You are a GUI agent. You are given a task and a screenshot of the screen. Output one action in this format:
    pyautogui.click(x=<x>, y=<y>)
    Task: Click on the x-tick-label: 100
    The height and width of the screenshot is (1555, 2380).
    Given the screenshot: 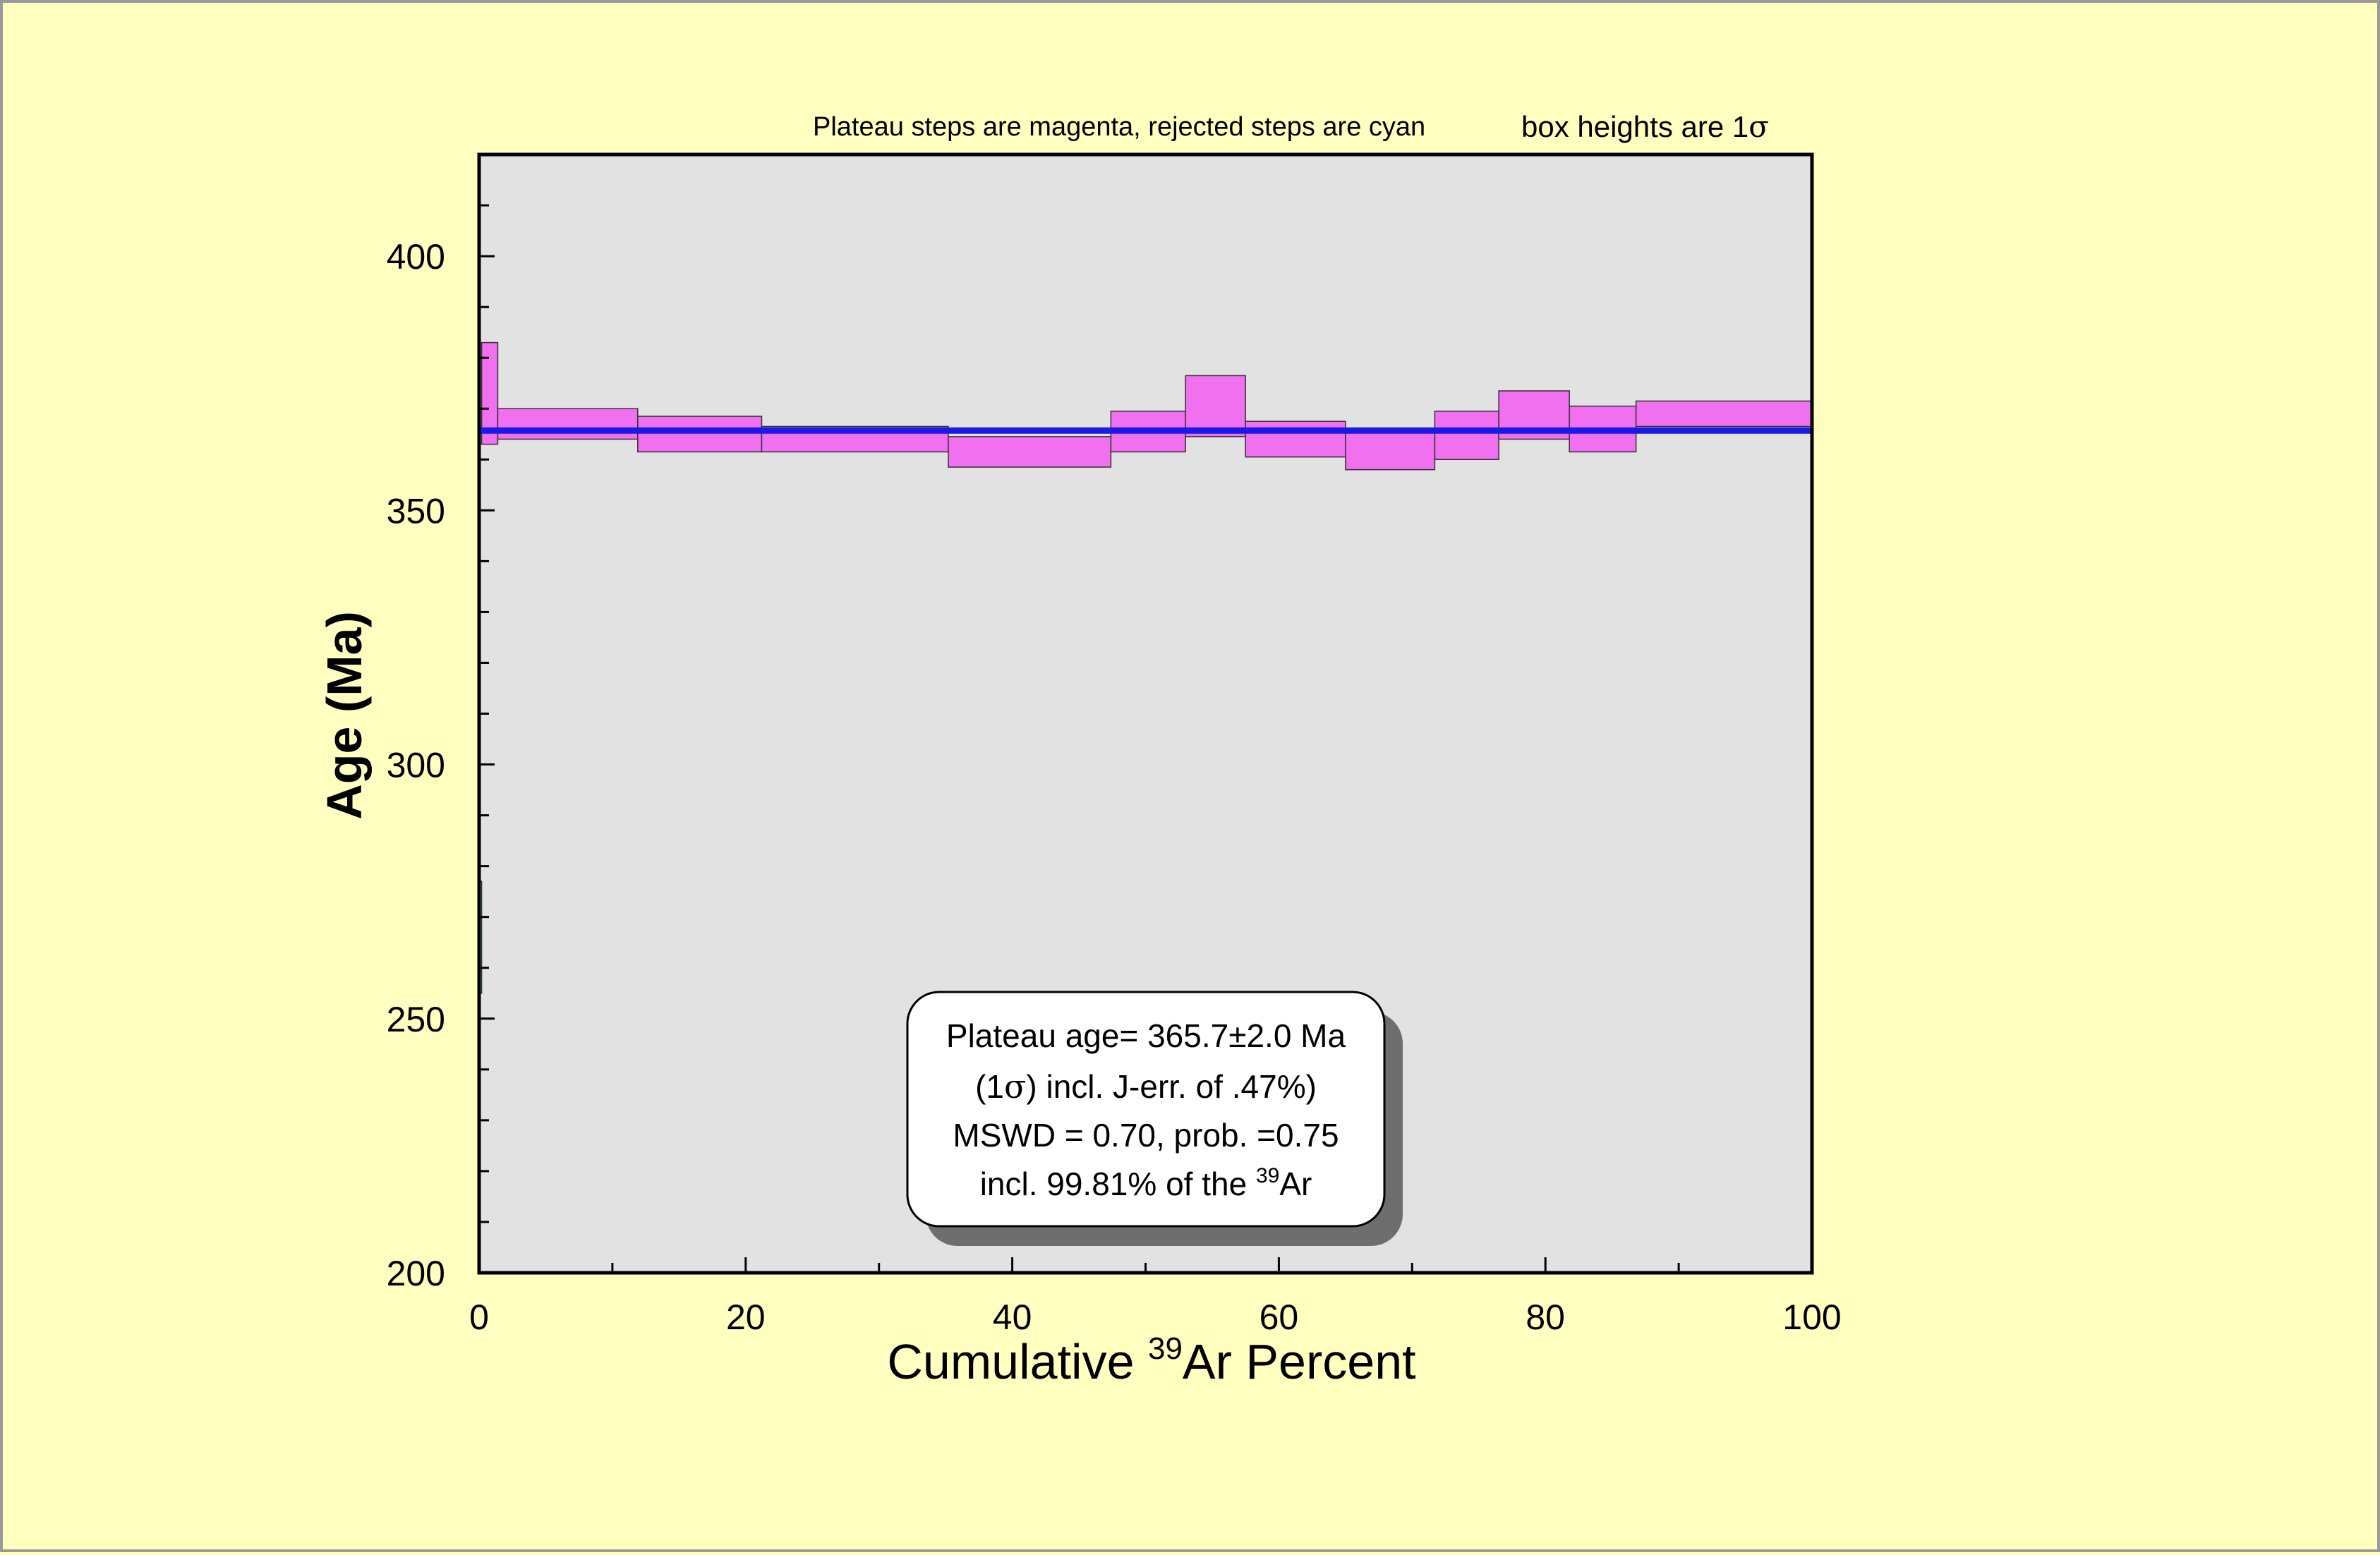 What is the action you would take?
    pyautogui.click(x=1812, y=1317)
    